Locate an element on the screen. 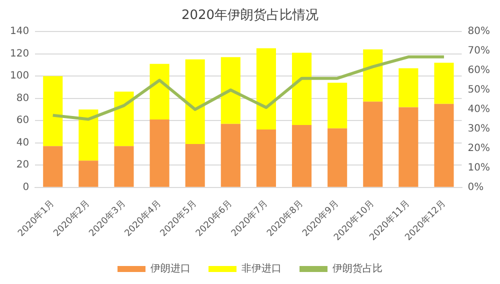 The height and width of the screenshot is (284, 500). legend-label: 伊朗货占比 is located at coordinates (357, 268).